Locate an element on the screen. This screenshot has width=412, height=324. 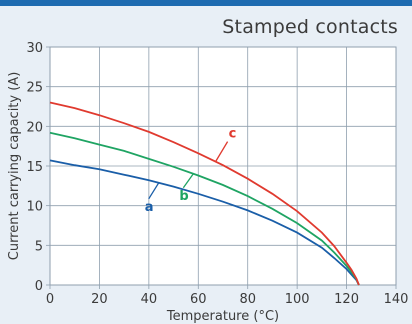
y-tick-label: 0 is located at coordinates (39, 286).